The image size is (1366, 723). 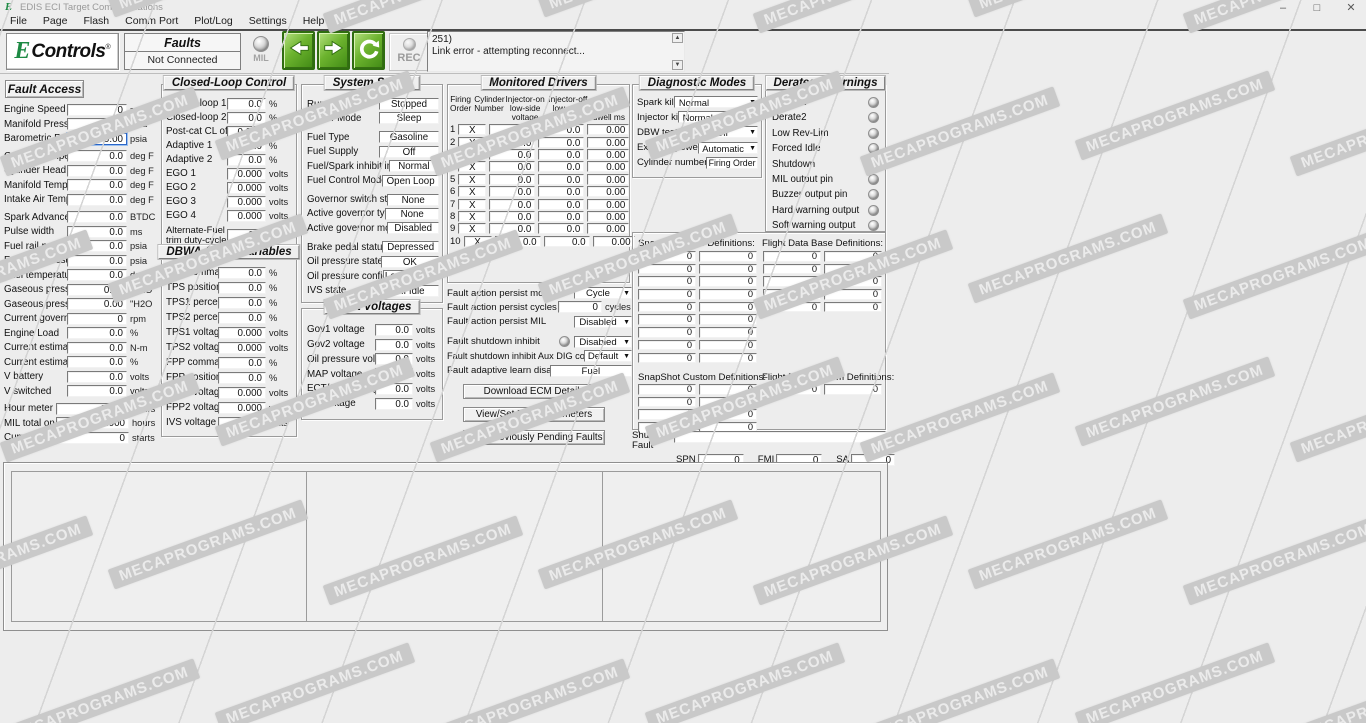 What do you see at coordinates (608, 356) in the screenshot?
I see `aux-dig-dropdown: Default ▼` at bounding box center [608, 356].